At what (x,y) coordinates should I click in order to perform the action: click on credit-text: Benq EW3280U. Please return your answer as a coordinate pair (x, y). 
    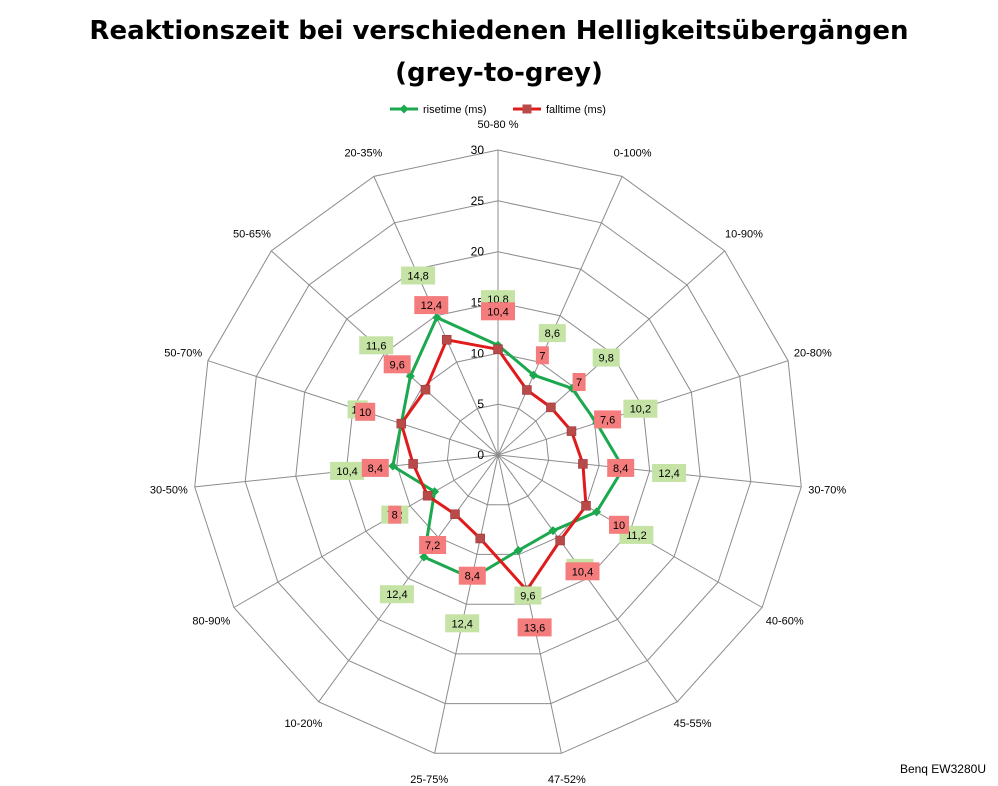
    Looking at the image, I should click on (942, 769).